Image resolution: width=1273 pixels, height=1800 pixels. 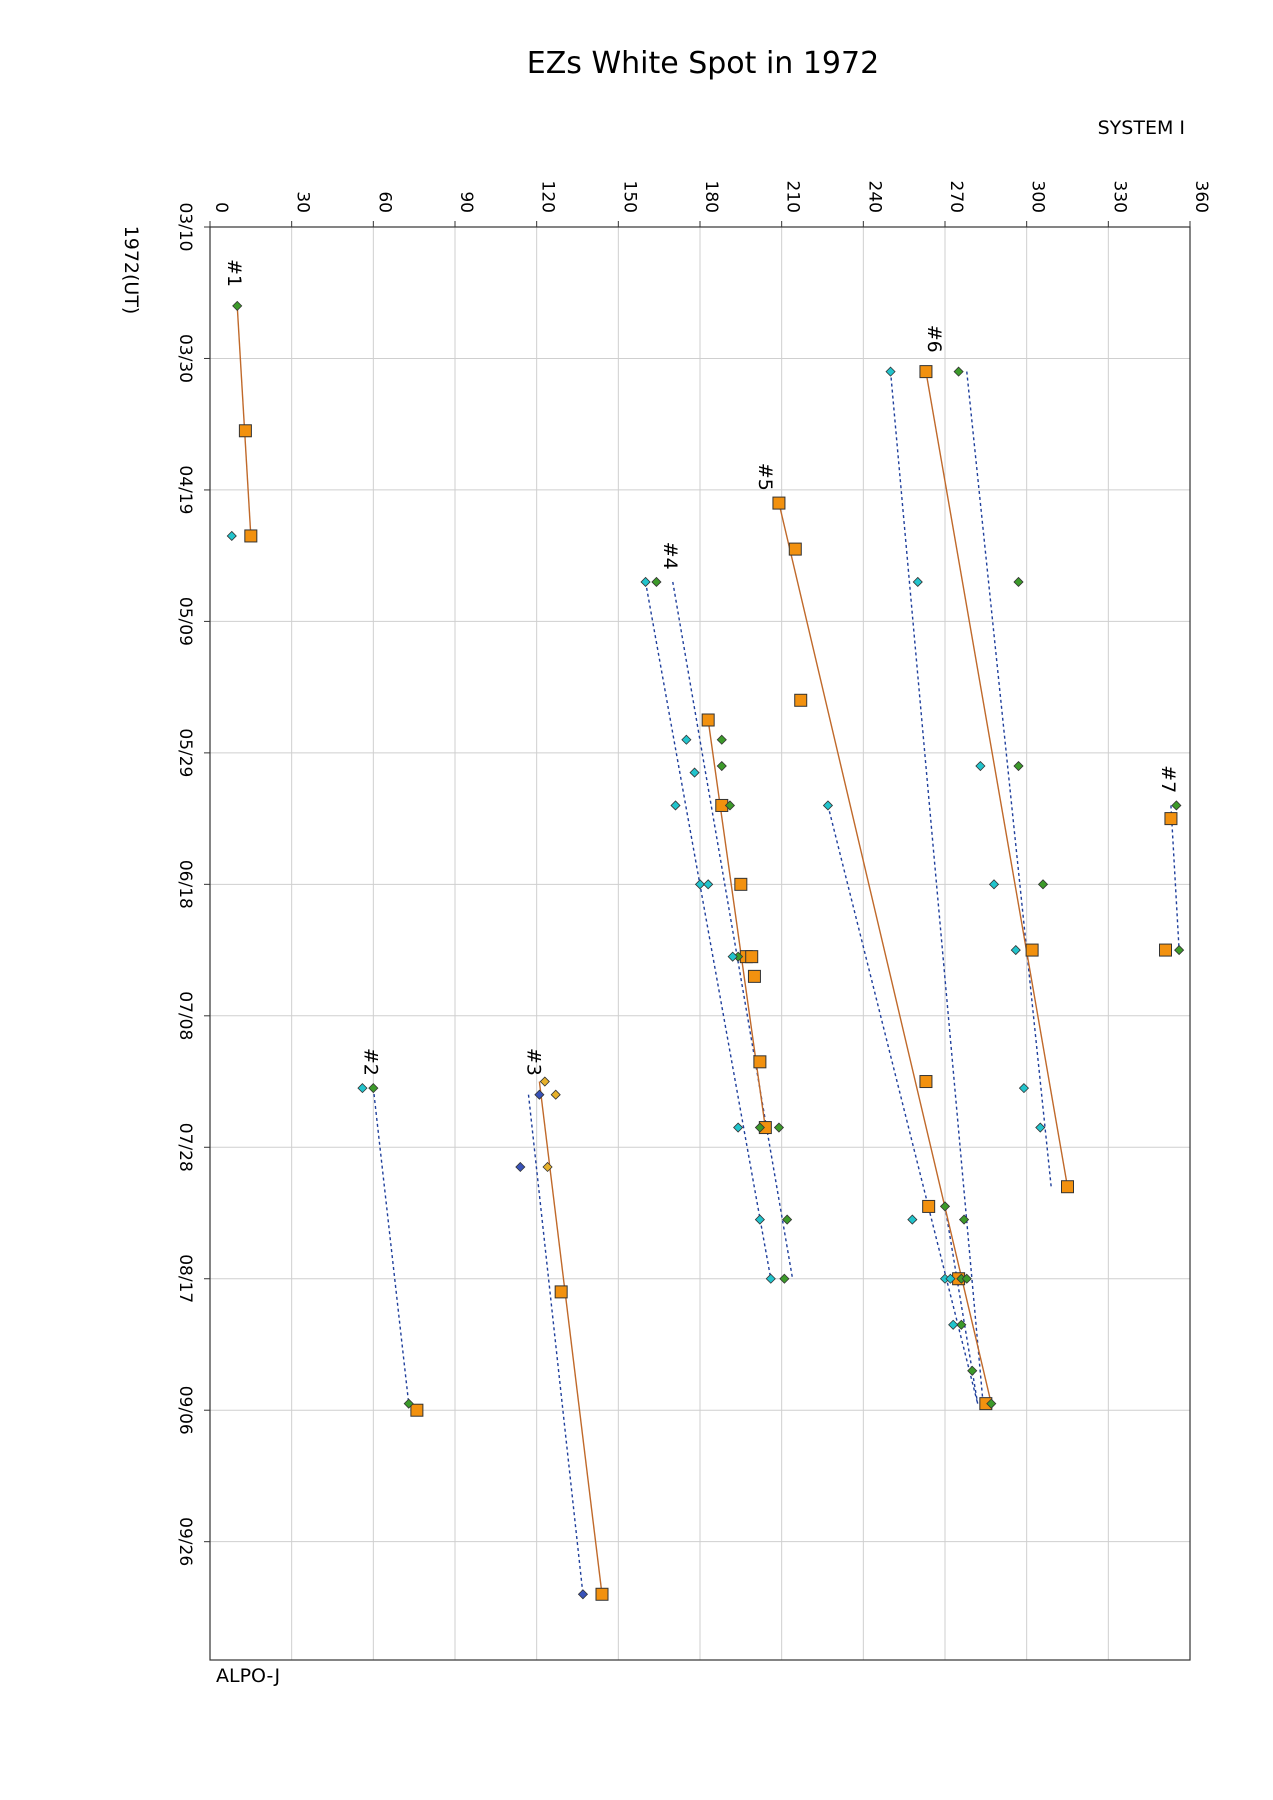 I want to click on spot-label: #4, so click(x=670, y=556).